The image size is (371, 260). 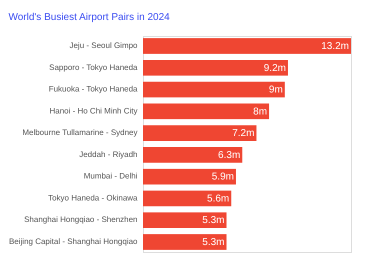 What do you see at coordinates (93, 111) in the screenshot?
I see `y-tick-label: Hanoi - Ho Chi Minh City` at bounding box center [93, 111].